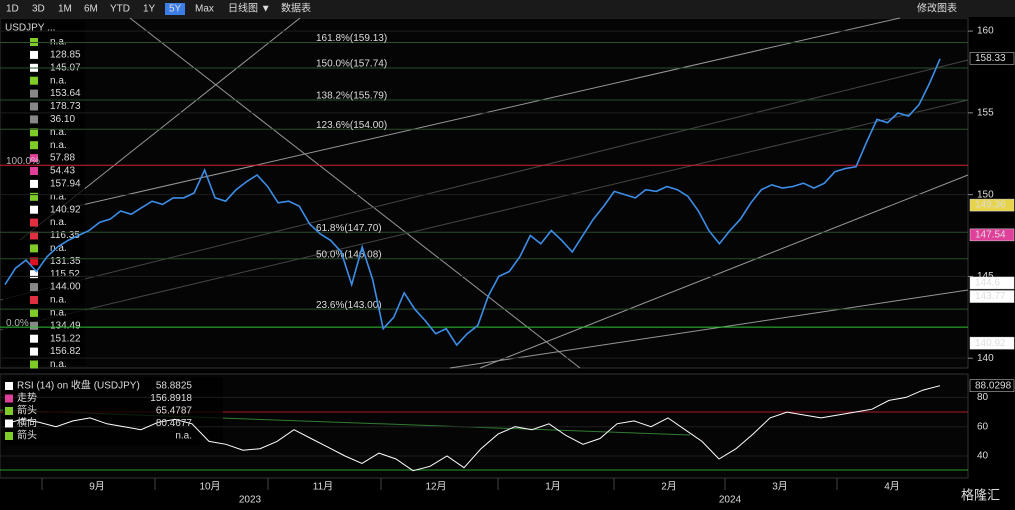 The image size is (1015, 510). Describe the element at coordinates (65, 209) in the screenshot. I see `legend-value: 140.92` at that location.